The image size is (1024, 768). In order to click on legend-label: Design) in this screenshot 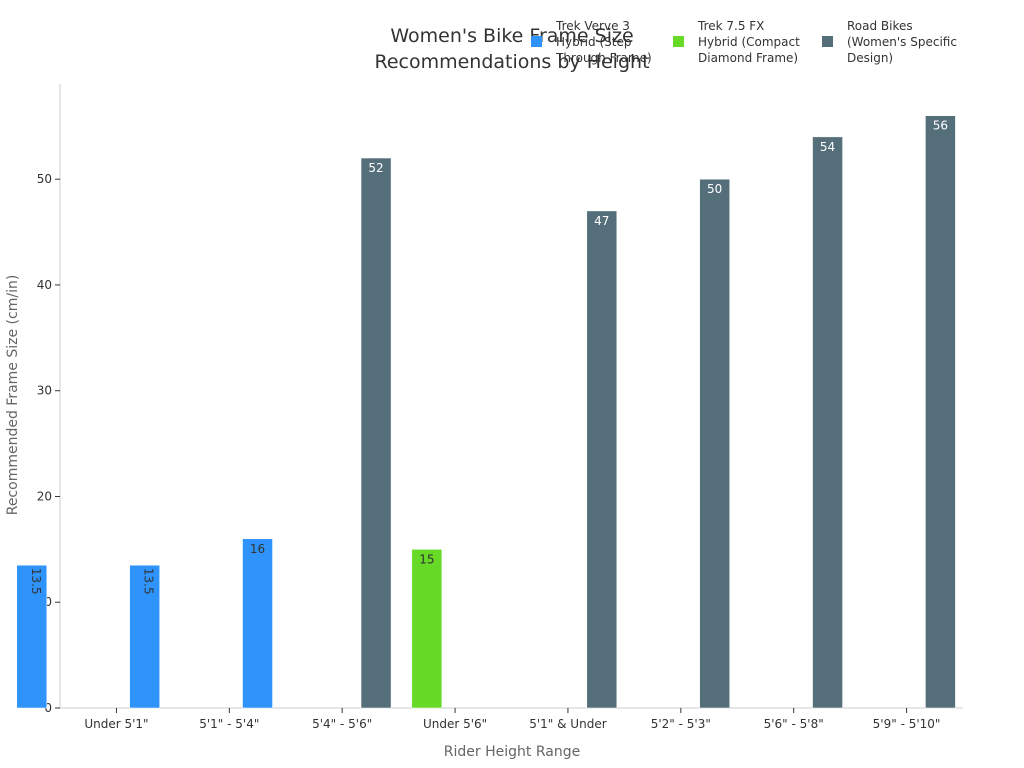, I will do `click(870, 58)`.